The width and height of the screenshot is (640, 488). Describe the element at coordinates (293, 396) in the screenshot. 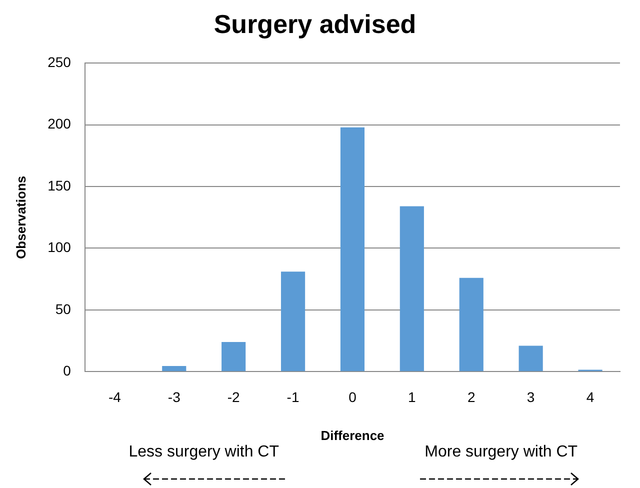

I see `x-tick-label: -1` at that location.